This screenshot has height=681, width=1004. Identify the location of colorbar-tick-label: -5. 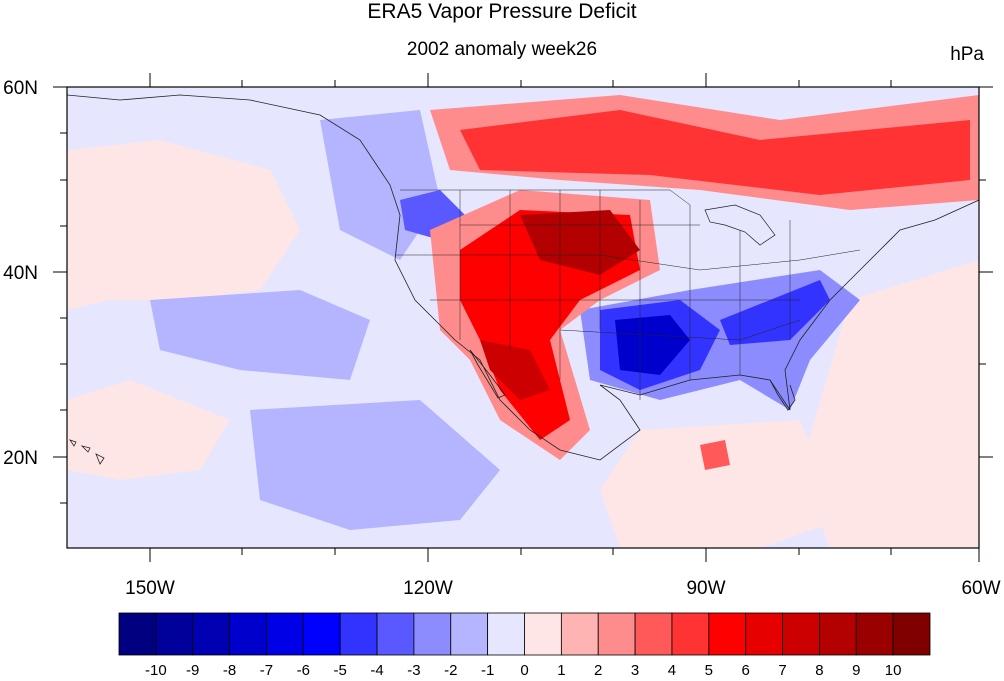
(340, 670).